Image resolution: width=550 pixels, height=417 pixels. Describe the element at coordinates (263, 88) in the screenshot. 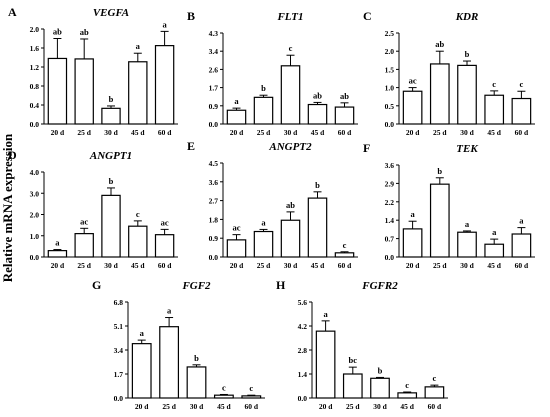

I see `sig-label-b: b` at that location.